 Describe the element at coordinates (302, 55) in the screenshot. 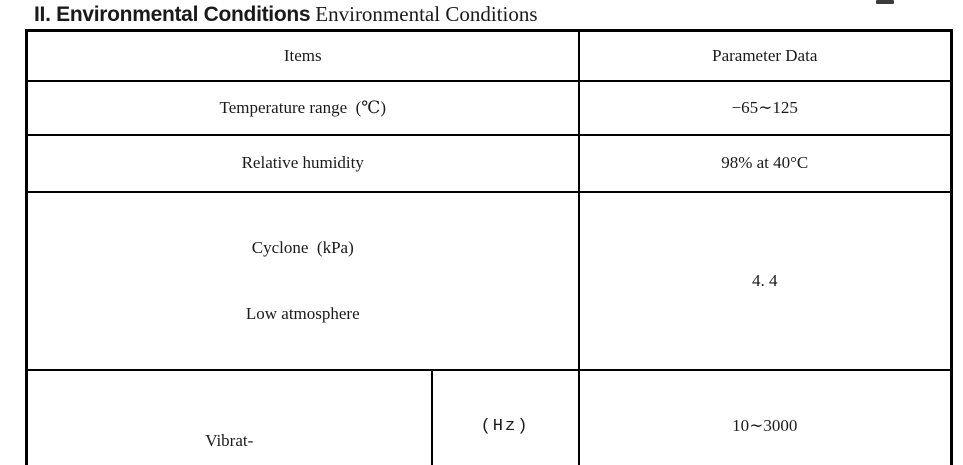

I see `header-items: Items` at that location.